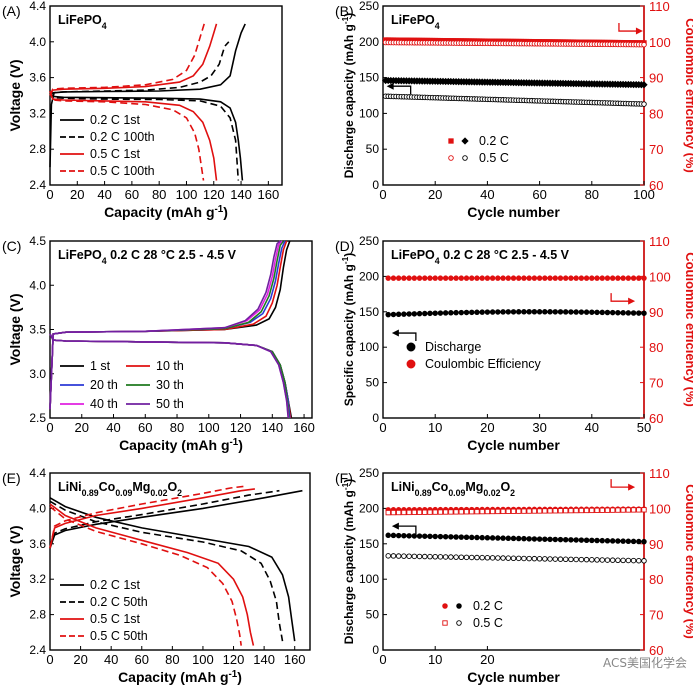 The image size is (693, 693). I want to click on arrow-head, so click(639, 31).